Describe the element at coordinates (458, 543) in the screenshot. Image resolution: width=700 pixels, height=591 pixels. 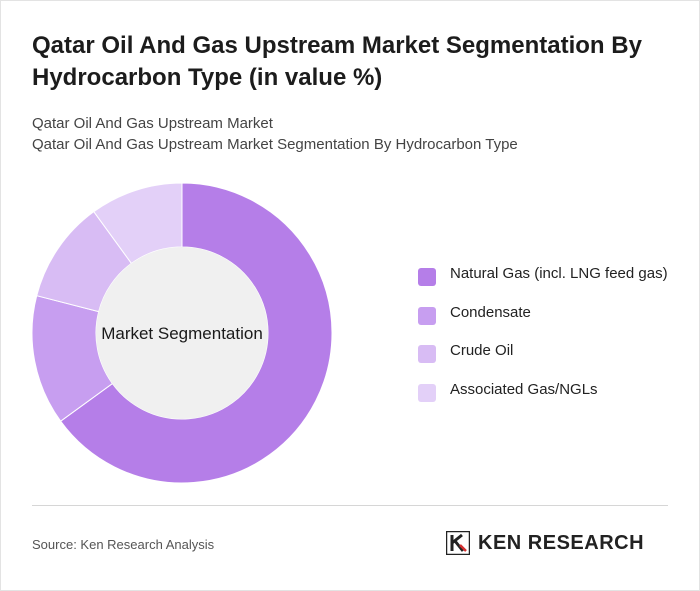
I see `ken-research-logo-icon` at that location.